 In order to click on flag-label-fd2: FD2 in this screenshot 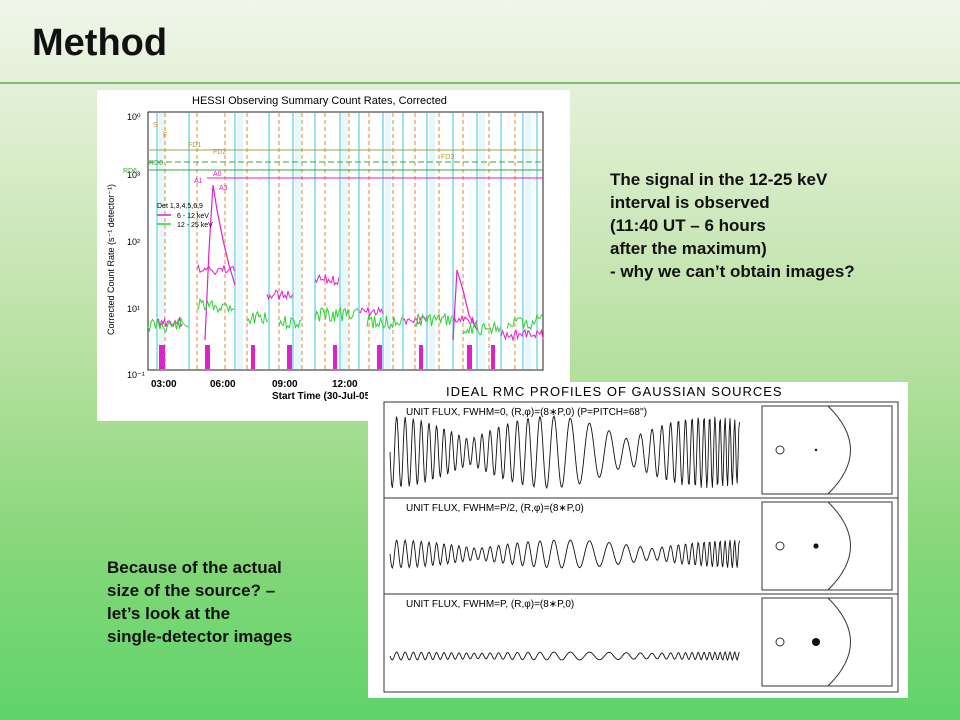, I will do `click(219, 152)`.